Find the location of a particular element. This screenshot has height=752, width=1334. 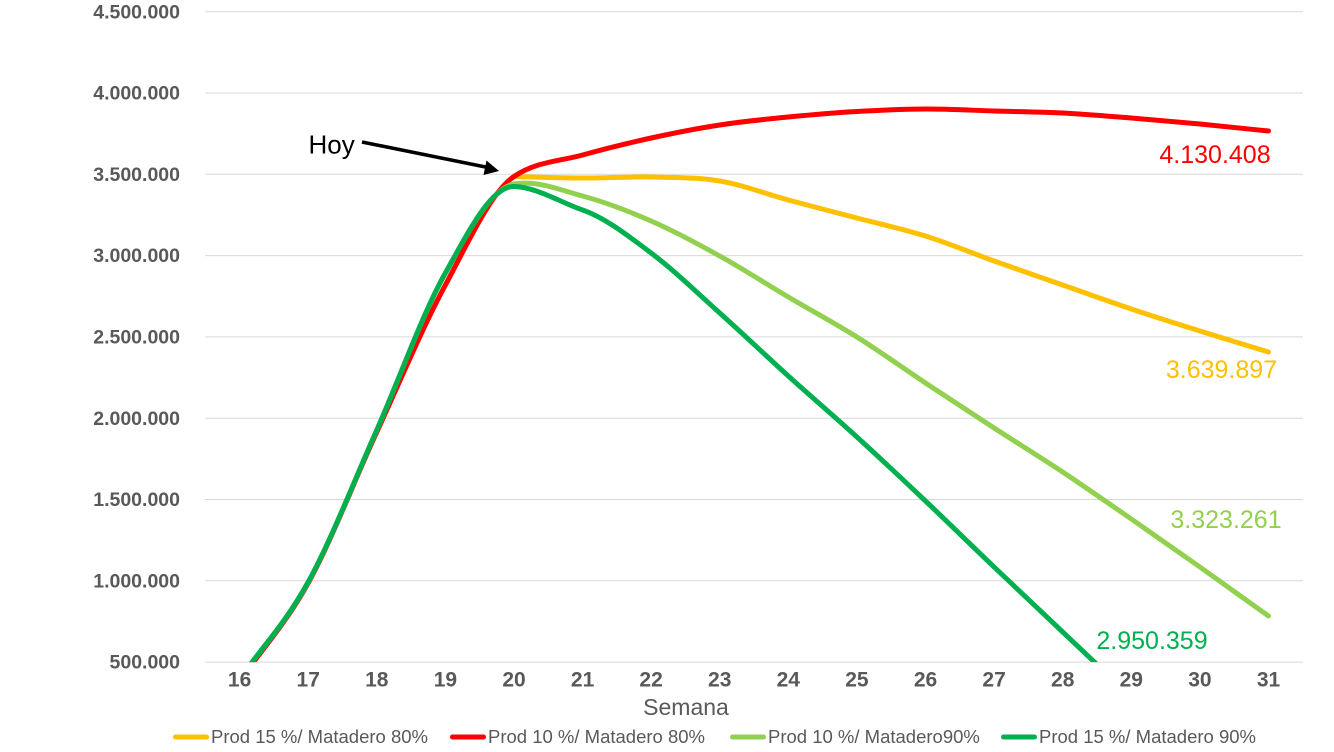

svg-text: 27 is located at coordinates (993, 680).